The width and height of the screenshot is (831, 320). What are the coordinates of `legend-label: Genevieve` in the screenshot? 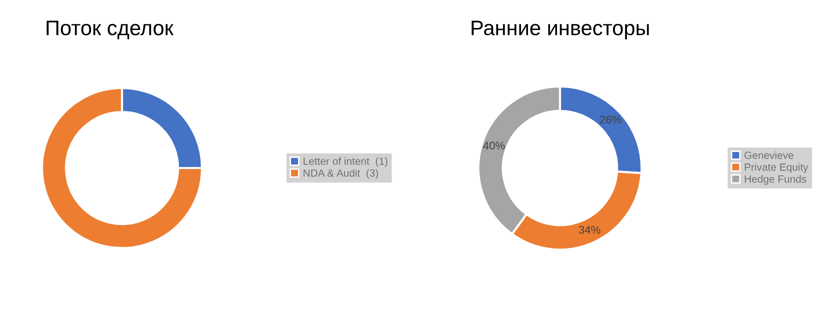 It's located at (769, 155).